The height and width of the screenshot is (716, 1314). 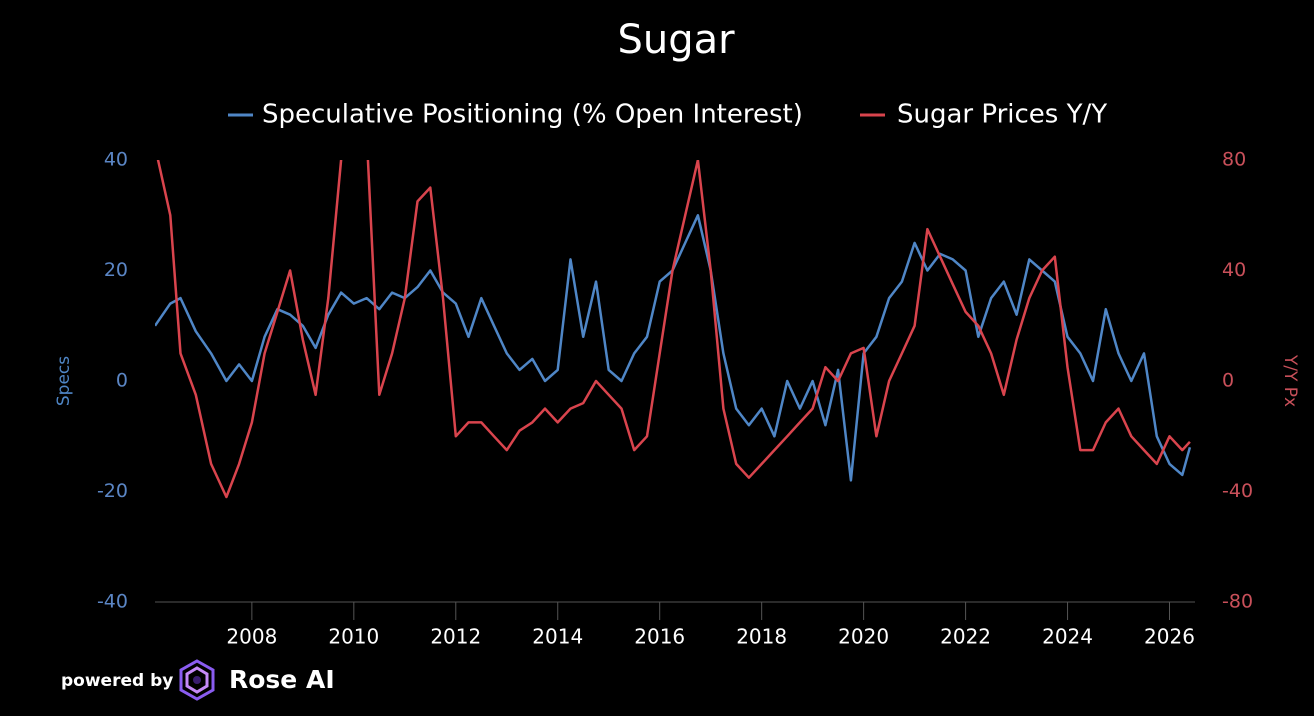 I want to click on footer-prefix: powered by, so click(x=117, y=681).